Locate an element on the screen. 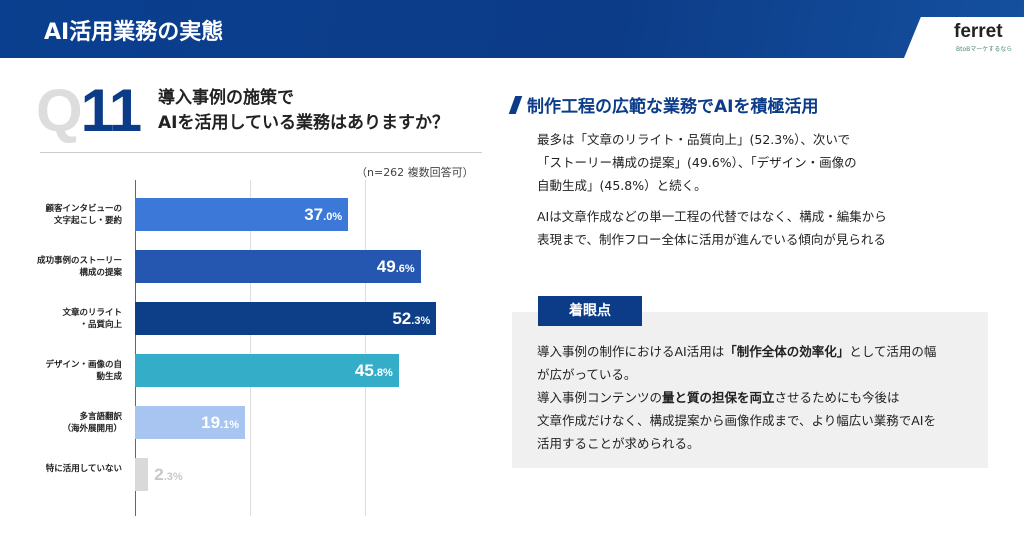 The height and width of the screenshot is (550, 1024). value-label: 45.8% is located at coordinates (373, 370).